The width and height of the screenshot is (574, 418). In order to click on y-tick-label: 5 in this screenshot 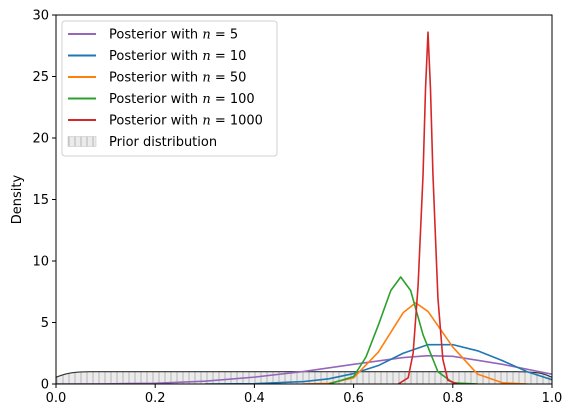, I will do `click(45, 323)`.